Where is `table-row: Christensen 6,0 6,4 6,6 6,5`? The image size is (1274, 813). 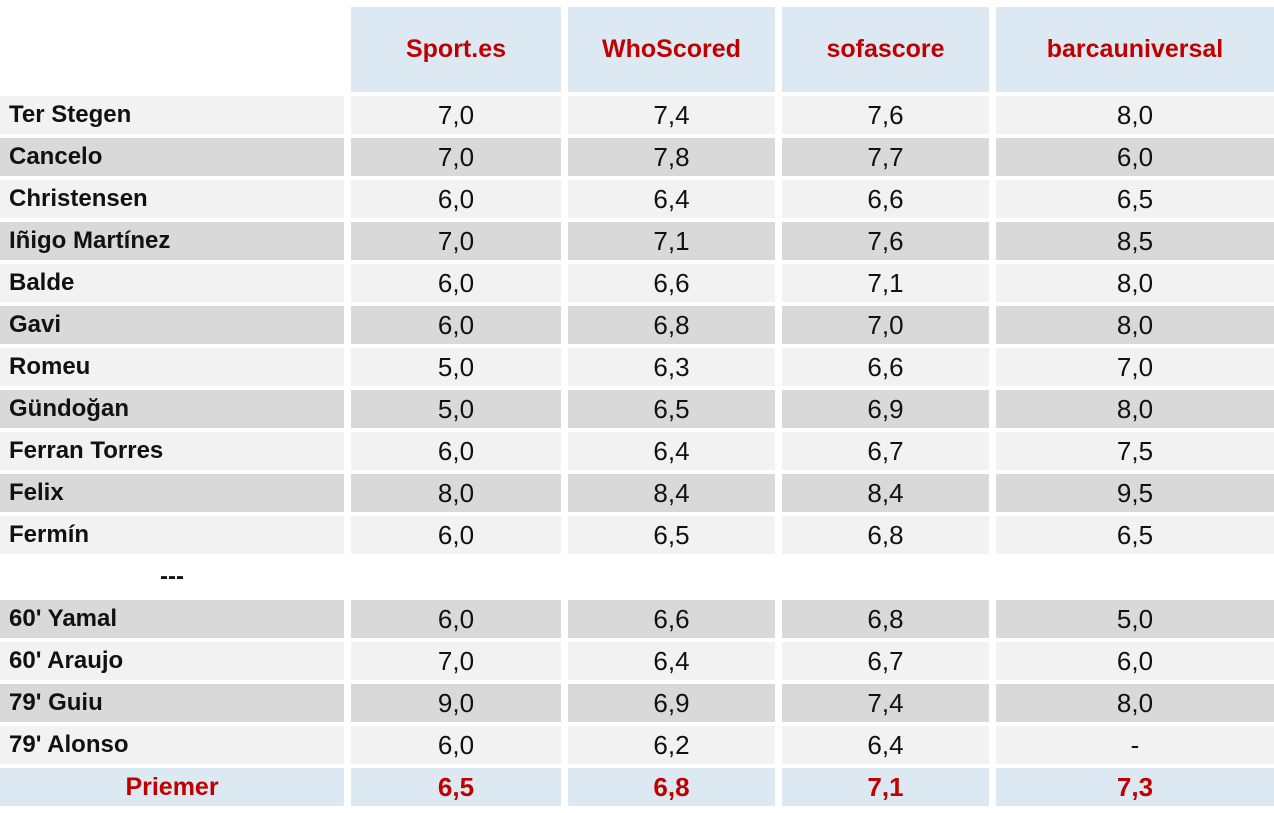
table-row: Christensen 6,0 6,4 6,6 6,5 is located at coordinates (637, 199).